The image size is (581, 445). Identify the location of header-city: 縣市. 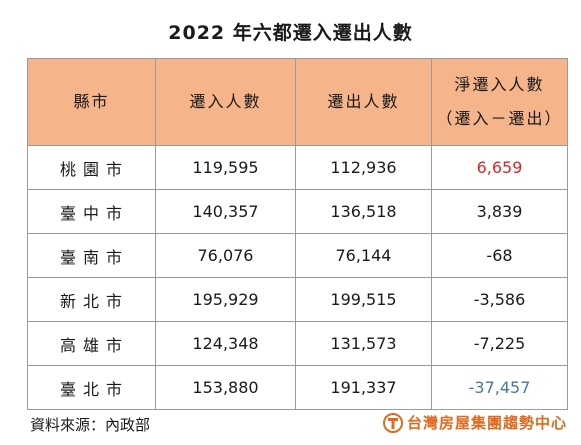
(91, 102).